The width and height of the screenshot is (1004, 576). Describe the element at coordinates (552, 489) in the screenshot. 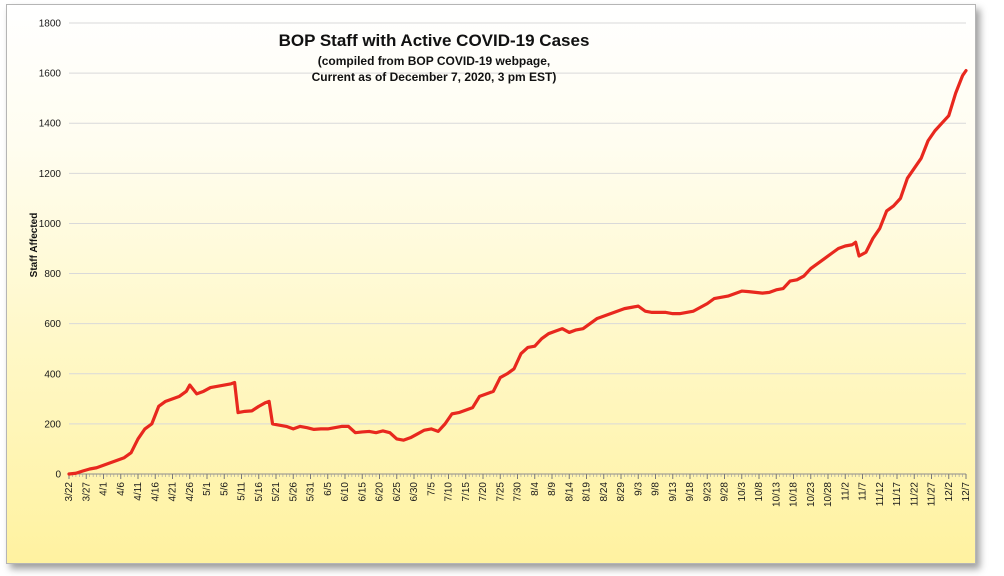

I see `x-tick-label-8-9: 8/9` at that location.